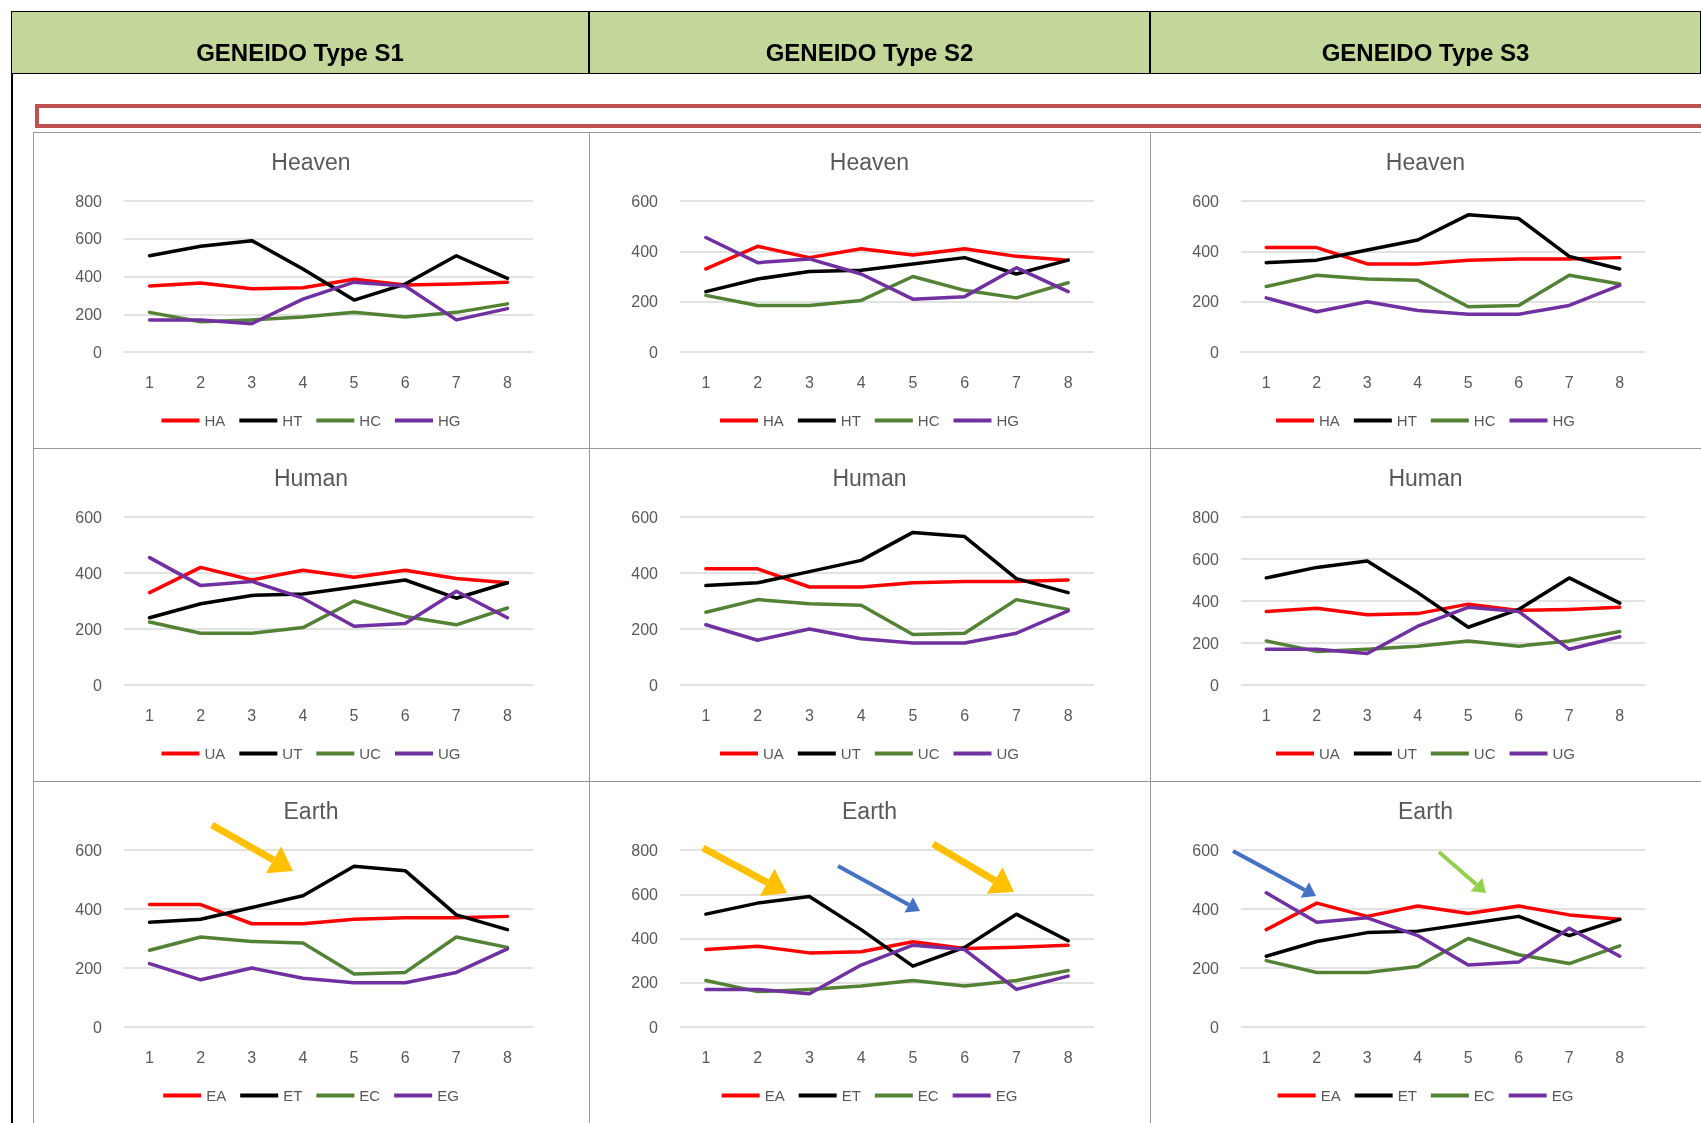 The width and height of the screenshot is (1701, 1123). Describe the element at coordinates (1425, 477) in the screenshot. I see `chart-title: Human` at that location.